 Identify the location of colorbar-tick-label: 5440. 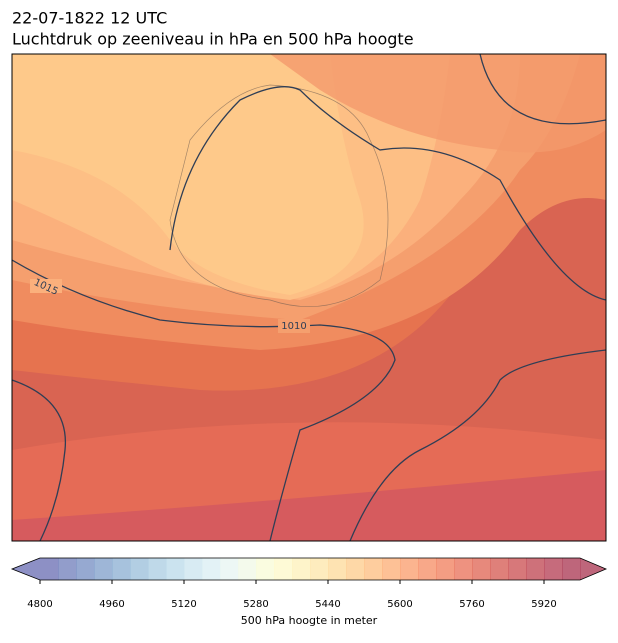
(327, 604).